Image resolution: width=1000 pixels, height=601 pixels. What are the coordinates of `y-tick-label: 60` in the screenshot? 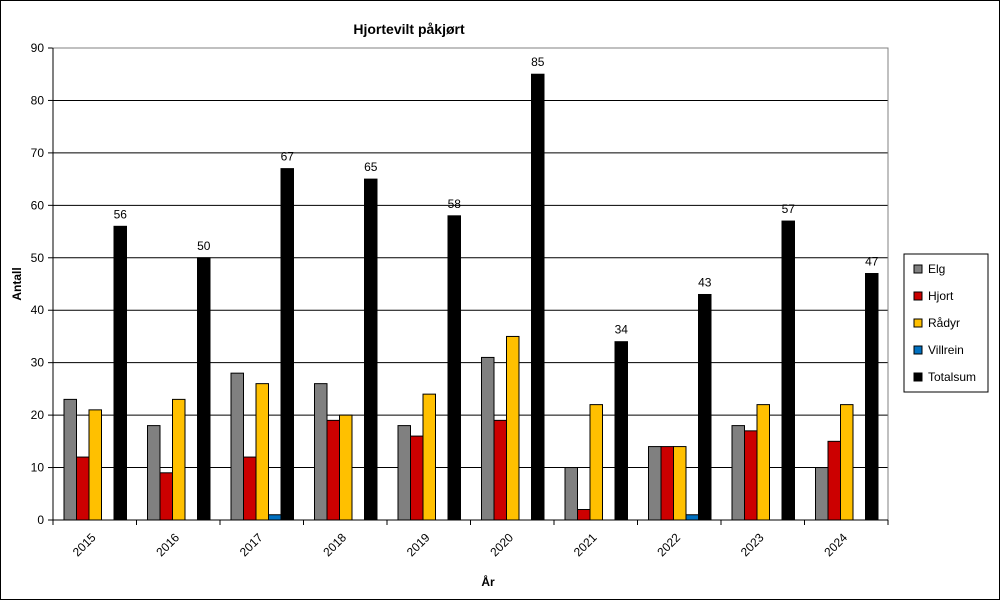 It's located at (38, 205).